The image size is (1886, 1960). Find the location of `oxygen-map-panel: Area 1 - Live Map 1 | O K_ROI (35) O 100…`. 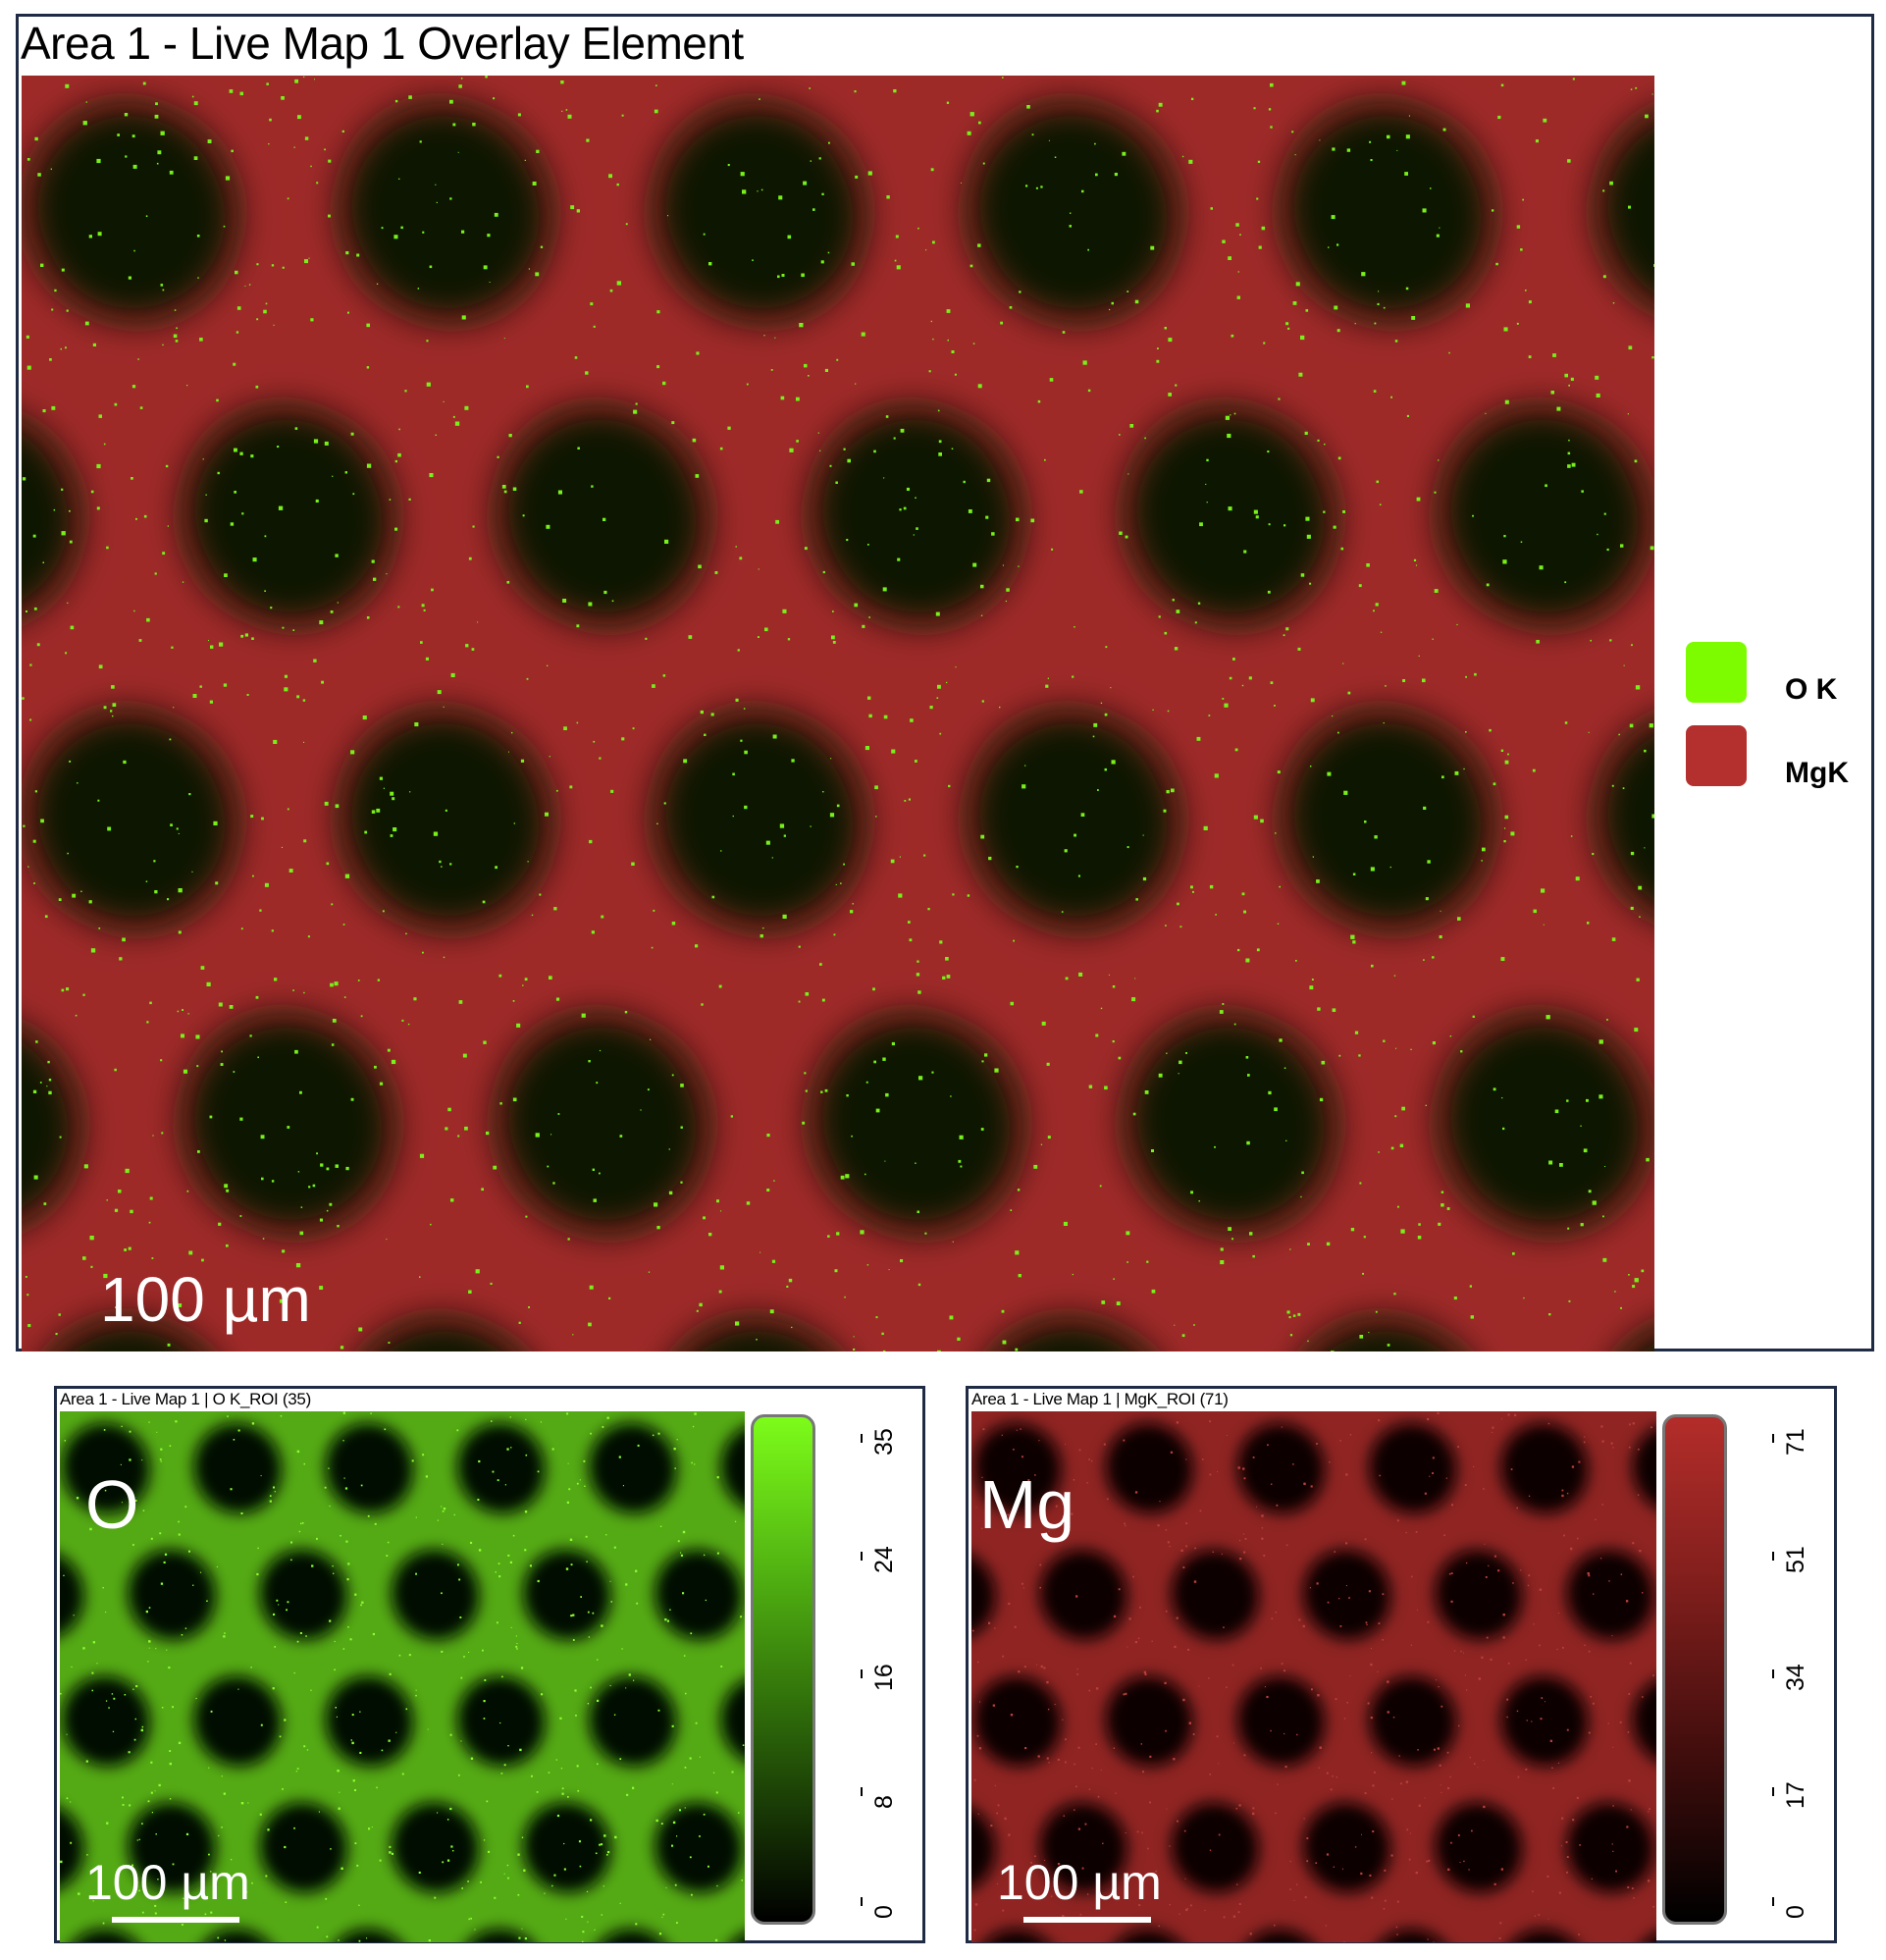

oxygen-map-panel: Area 1 - Live Map 1 | O K_ROI (35) O 100… is located at coordinates (489, 1665).